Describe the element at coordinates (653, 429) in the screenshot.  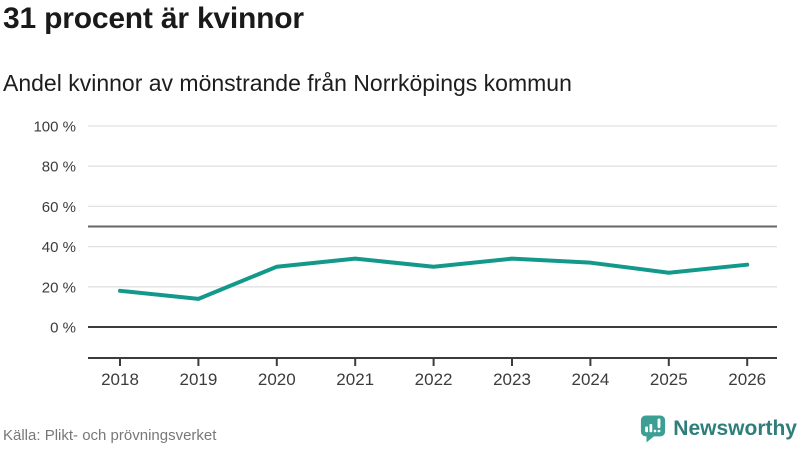
I see `newsworthy-bar-chart-speech-bubble-icon` at that location.